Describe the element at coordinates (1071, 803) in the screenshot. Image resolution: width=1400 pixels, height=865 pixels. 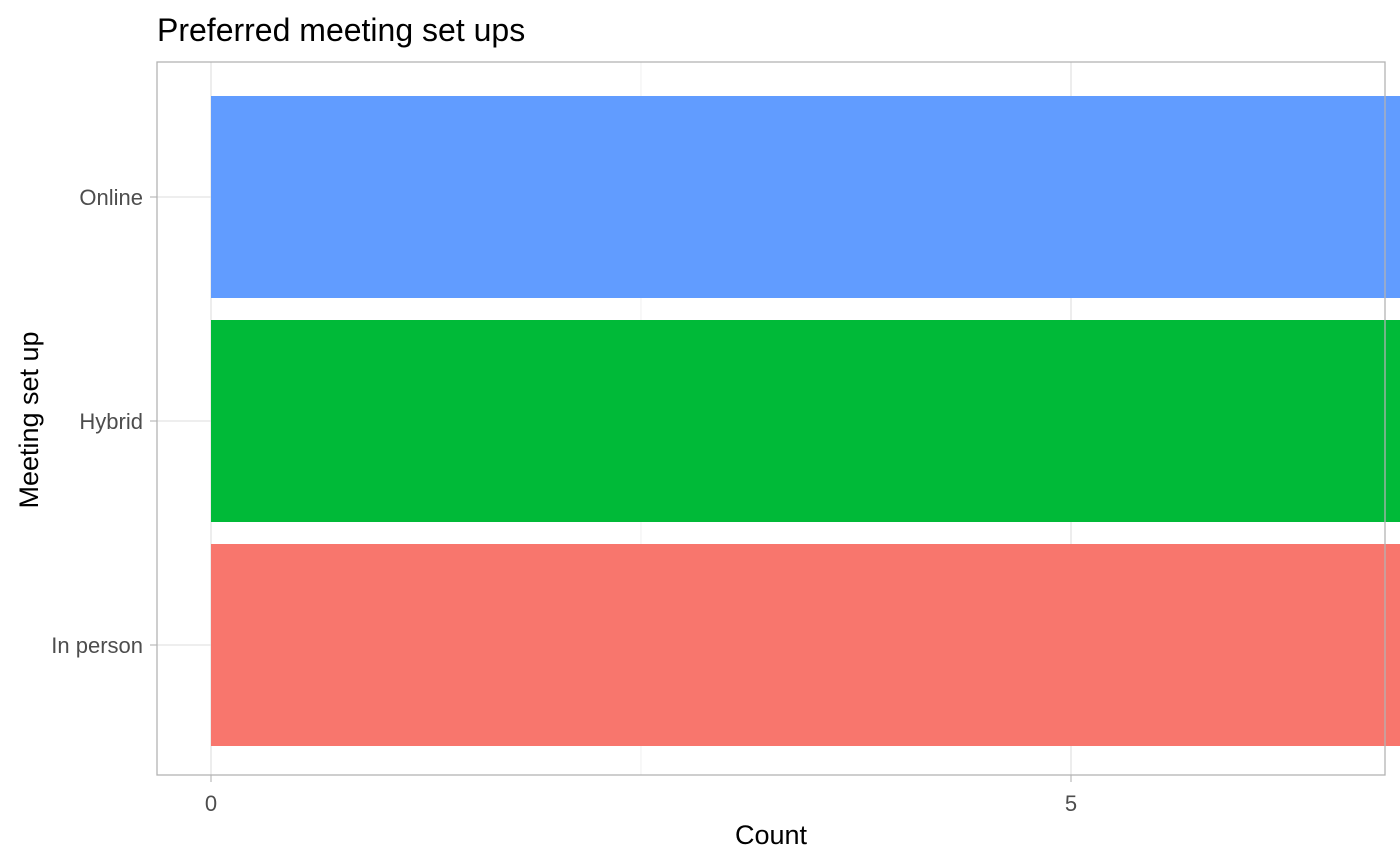
I see `x-tick-label: 5` at that location.